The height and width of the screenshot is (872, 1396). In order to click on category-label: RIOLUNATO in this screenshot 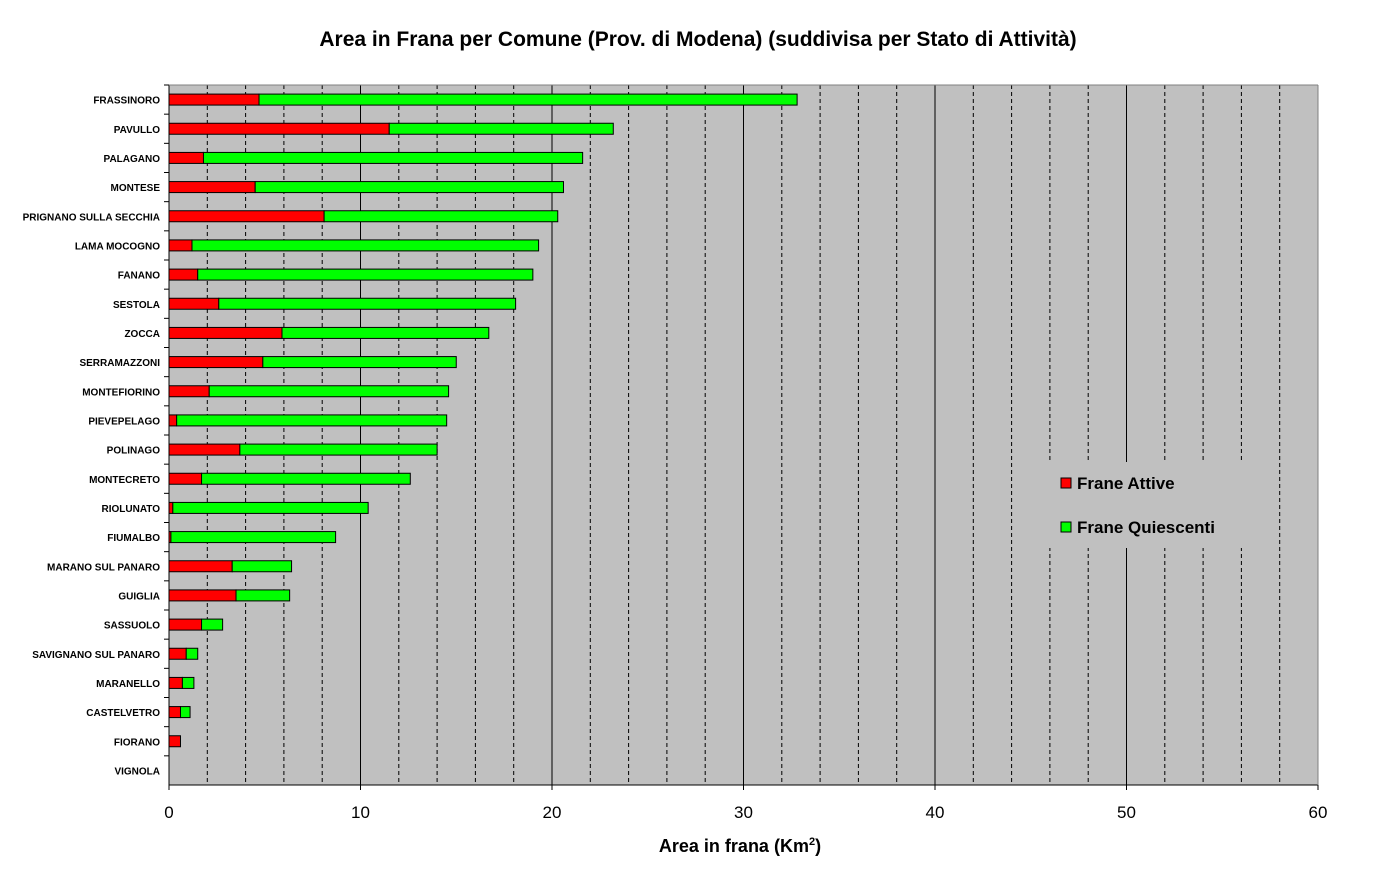, I will do `click(130, 509)`.